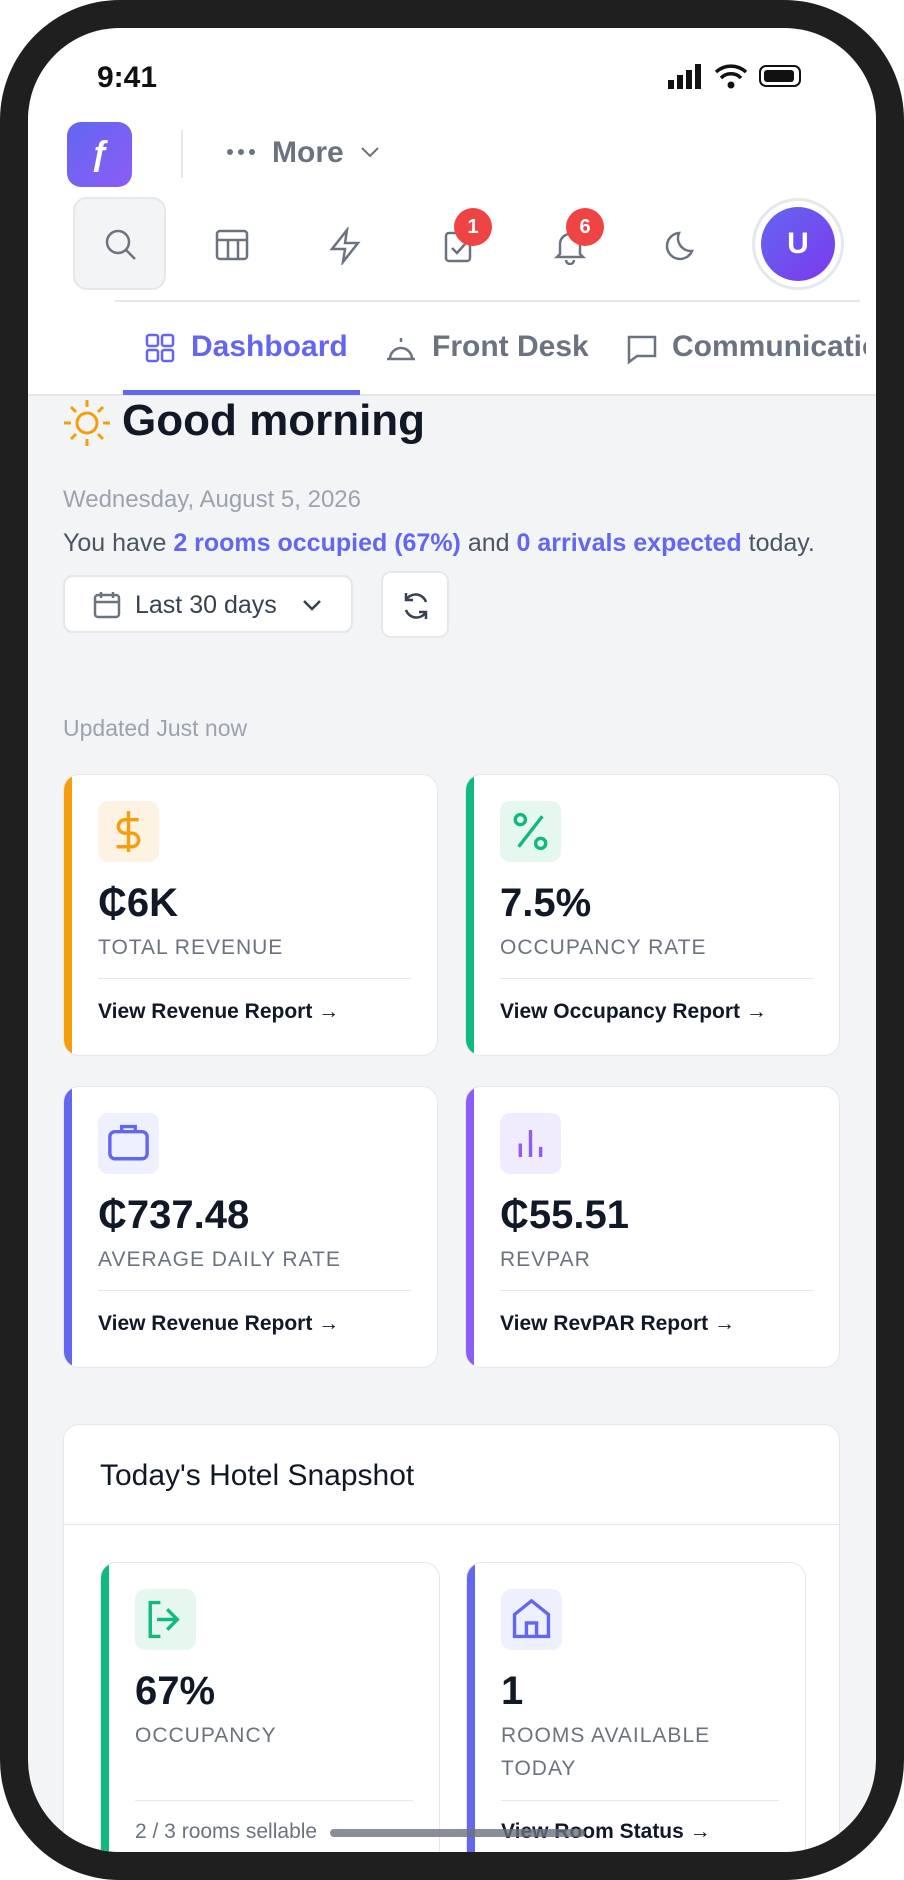 This screenshot has height=1880, width=904. I want to click on theme-button, so click(683, 246).